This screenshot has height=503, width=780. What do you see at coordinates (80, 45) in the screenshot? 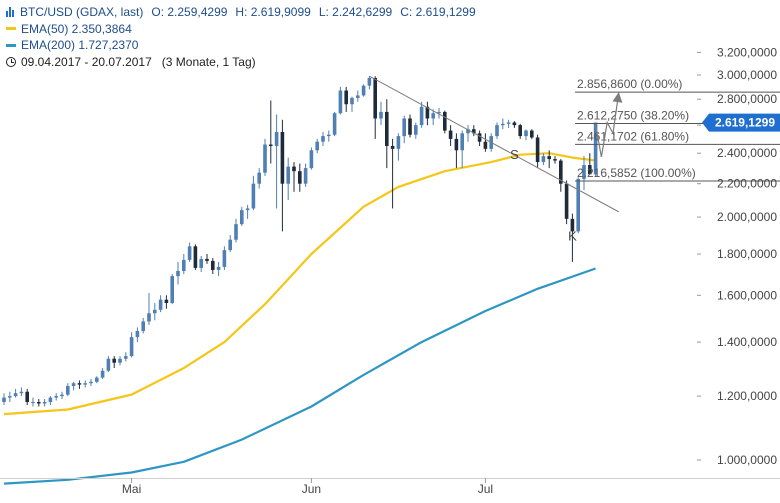
I see `ema200-label: EMA(200) 1.727,2370` at bounding box center [80, 45].